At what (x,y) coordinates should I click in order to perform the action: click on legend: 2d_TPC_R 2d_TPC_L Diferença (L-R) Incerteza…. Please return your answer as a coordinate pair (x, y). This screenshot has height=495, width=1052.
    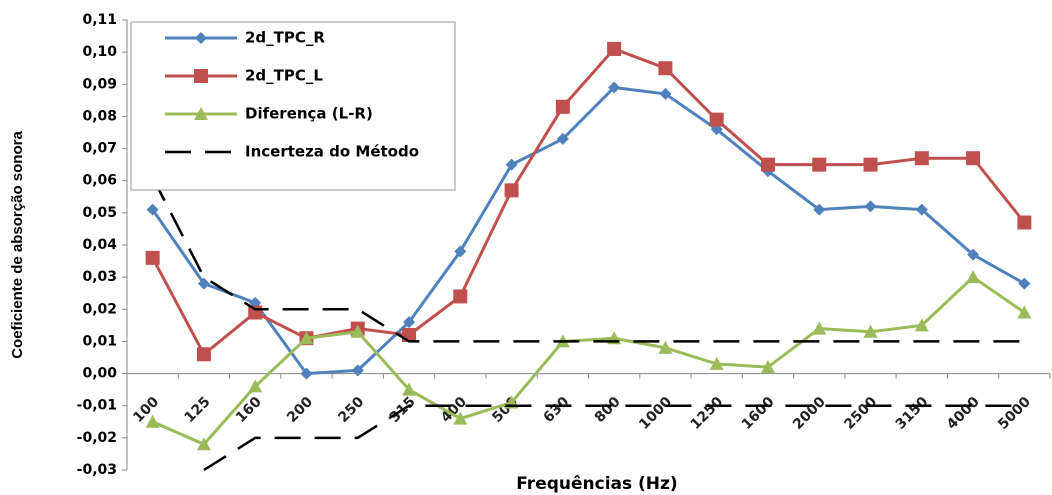
    Looking at the image, I should click on (293, 106).